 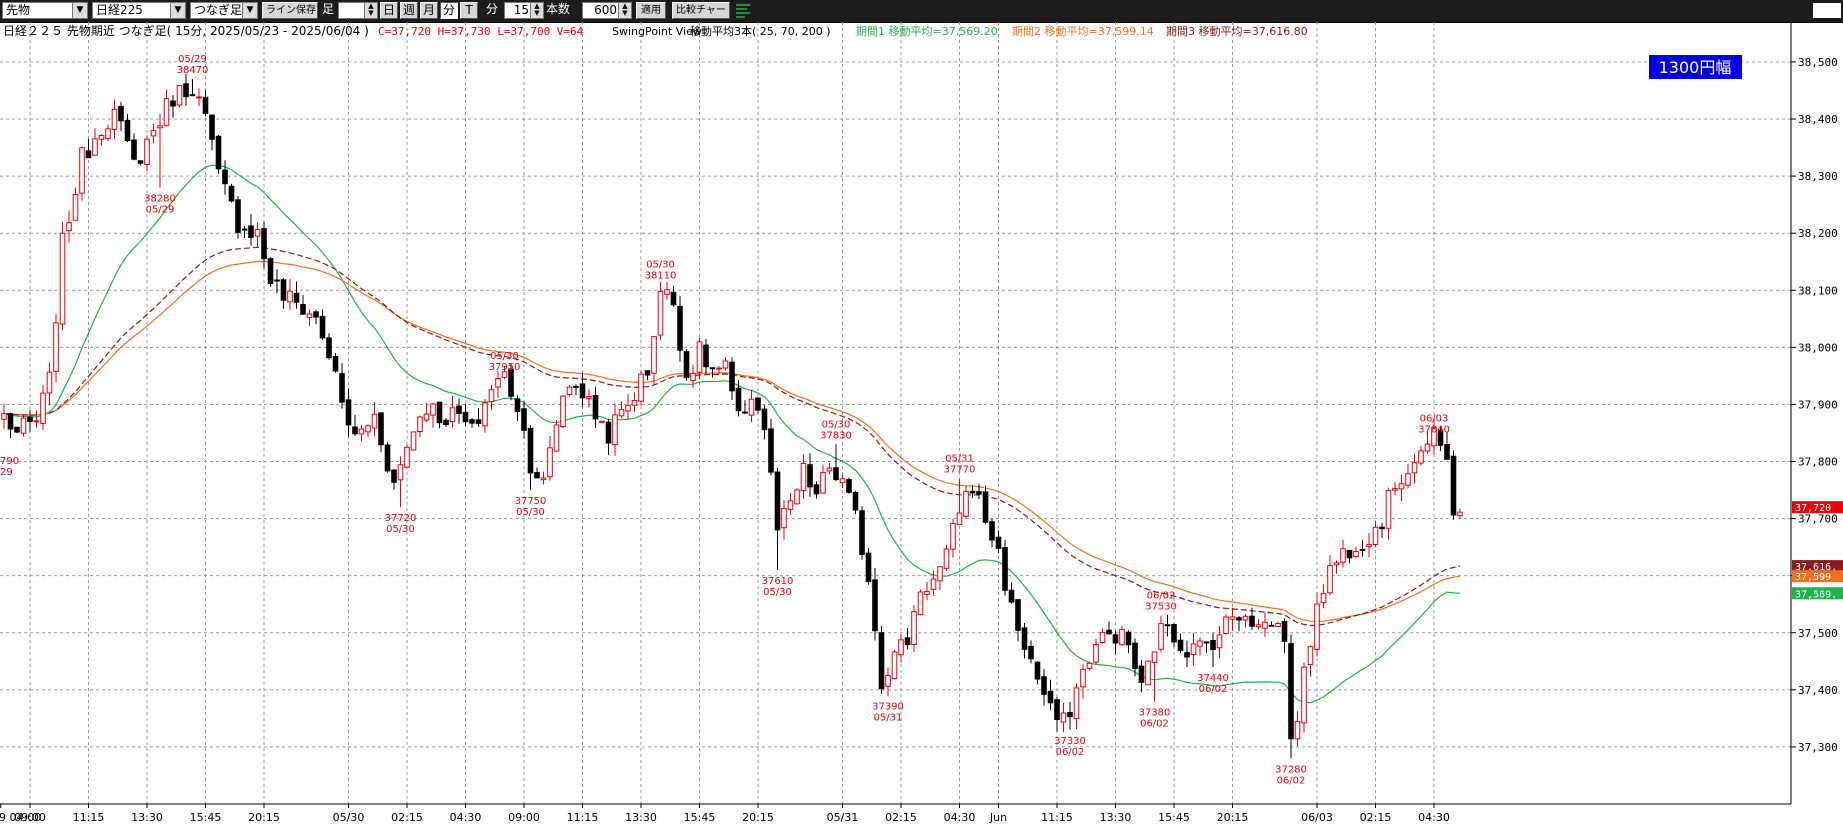 What do you see at coordinates (1695, 67) in the screenshot?
I see `range-badge-text: 1300円幅` at bounding box center [1695, 67].